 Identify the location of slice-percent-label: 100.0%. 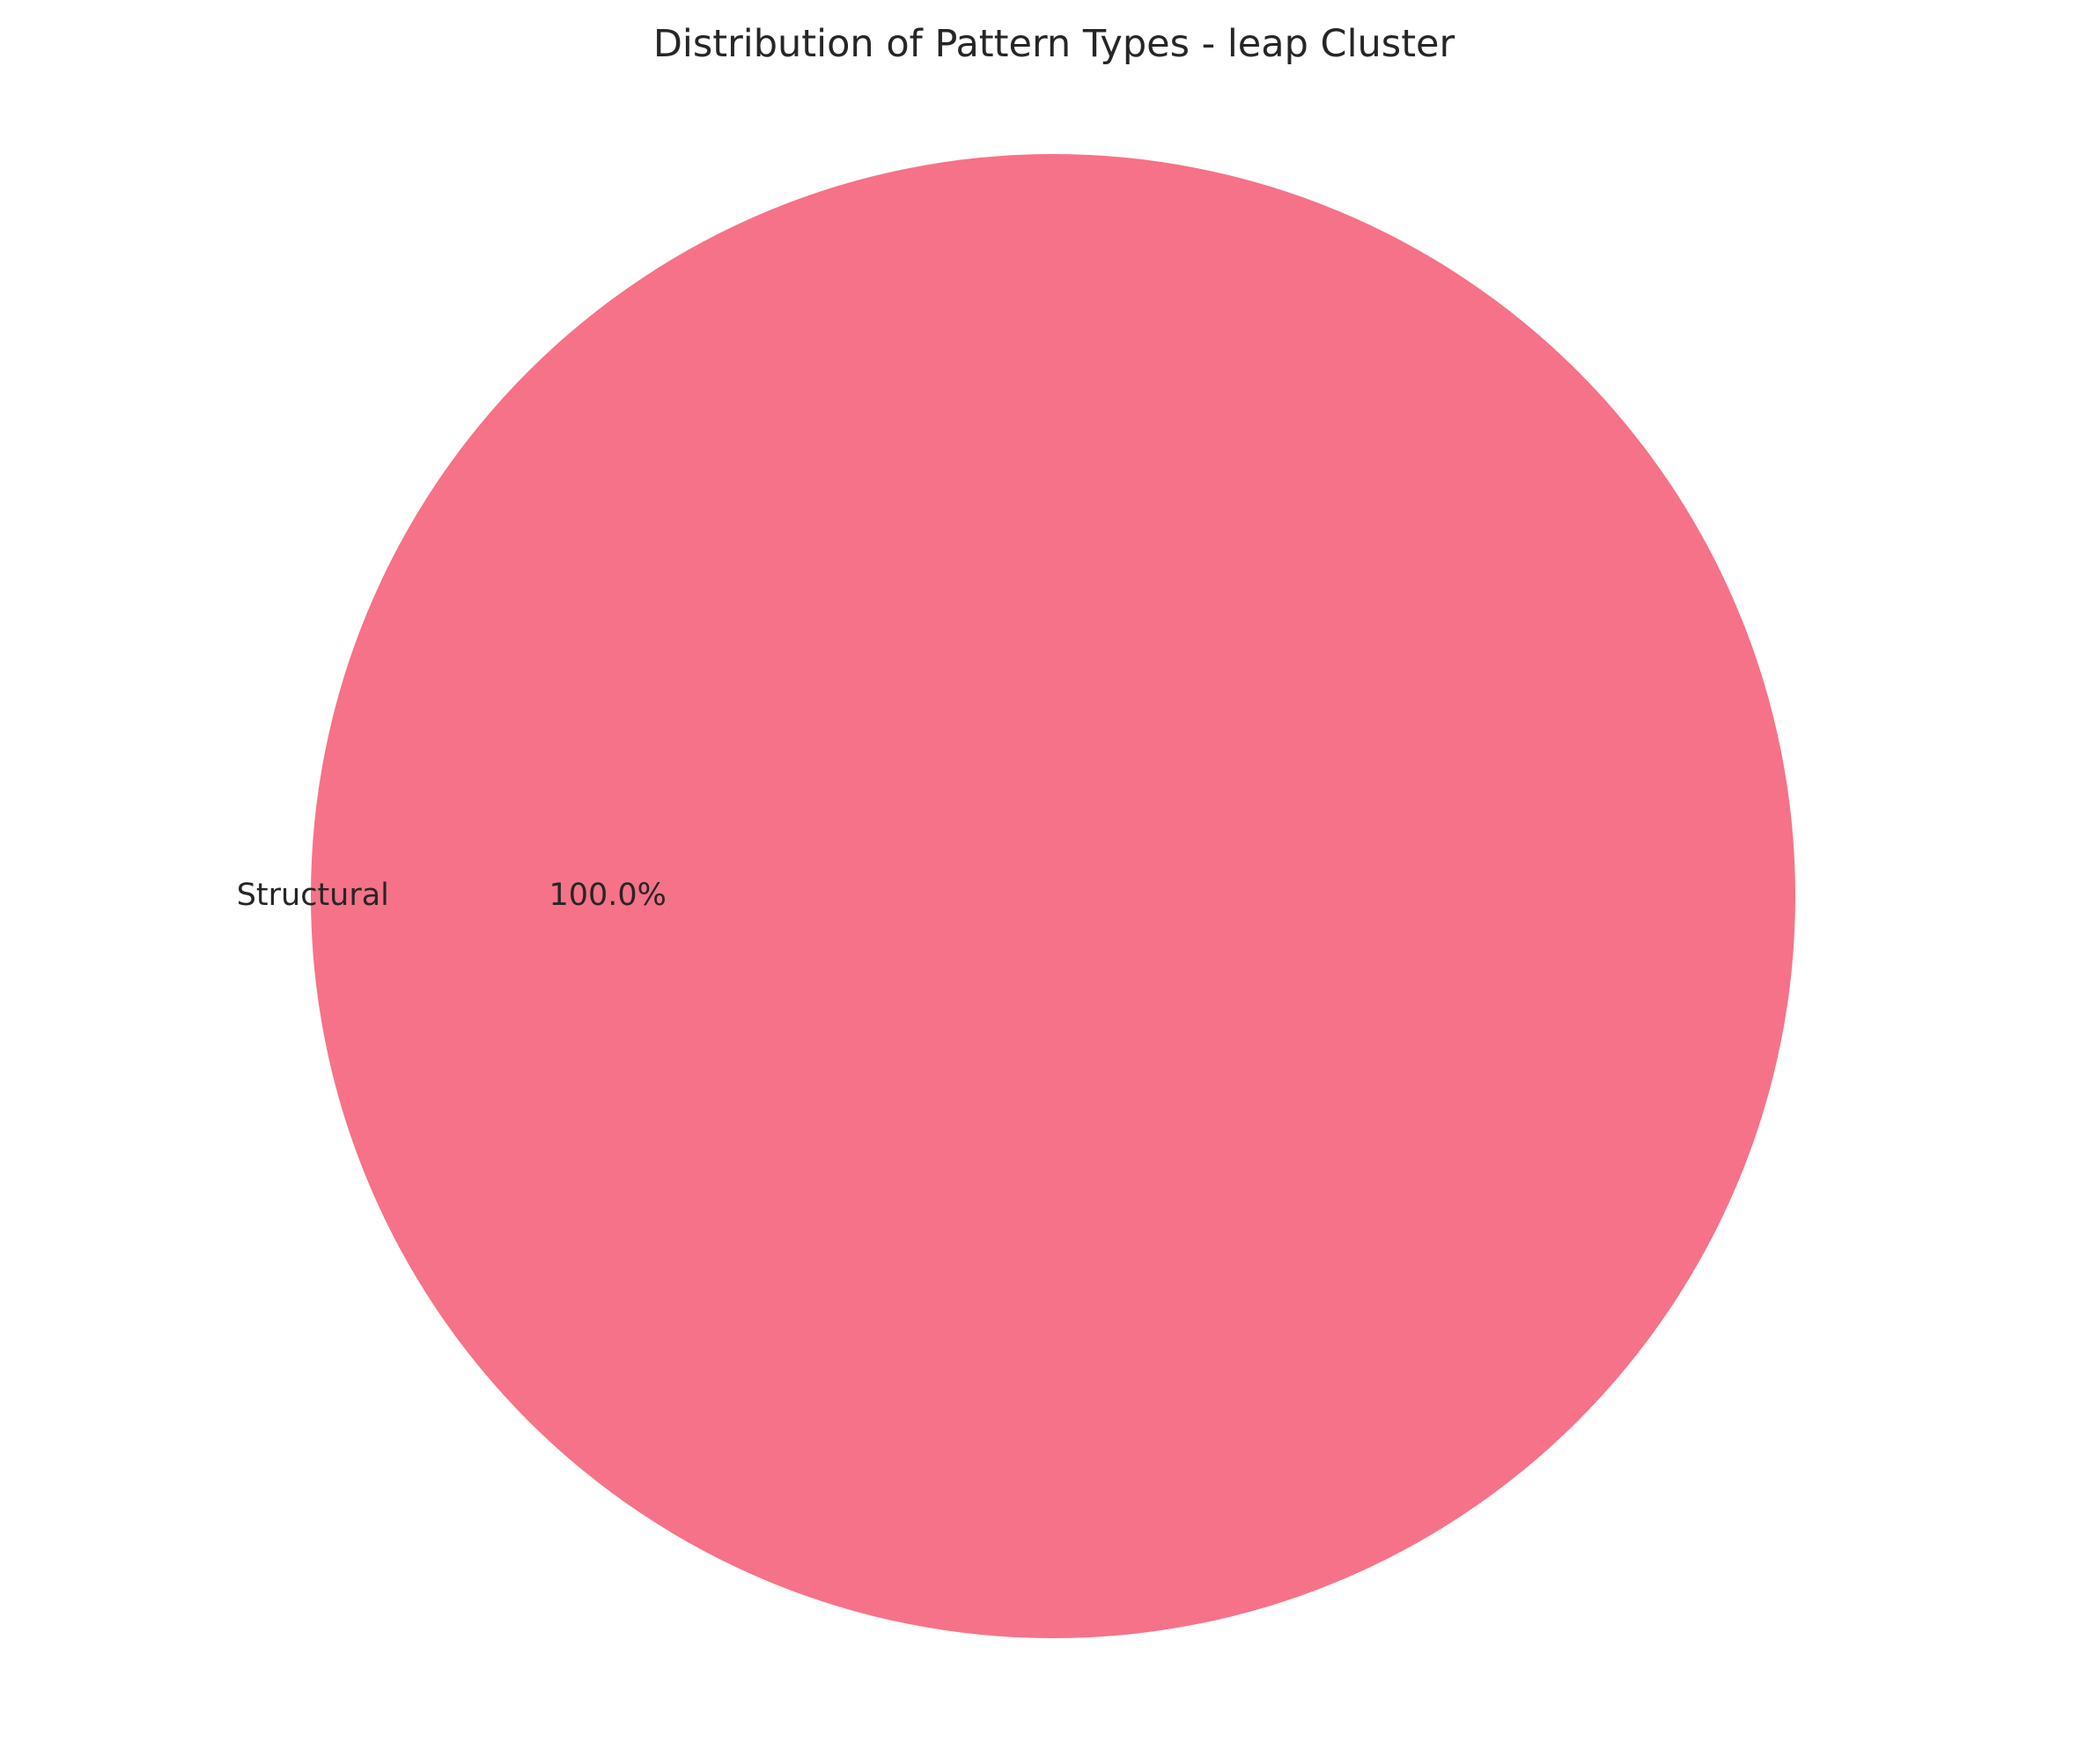
(607, 895).